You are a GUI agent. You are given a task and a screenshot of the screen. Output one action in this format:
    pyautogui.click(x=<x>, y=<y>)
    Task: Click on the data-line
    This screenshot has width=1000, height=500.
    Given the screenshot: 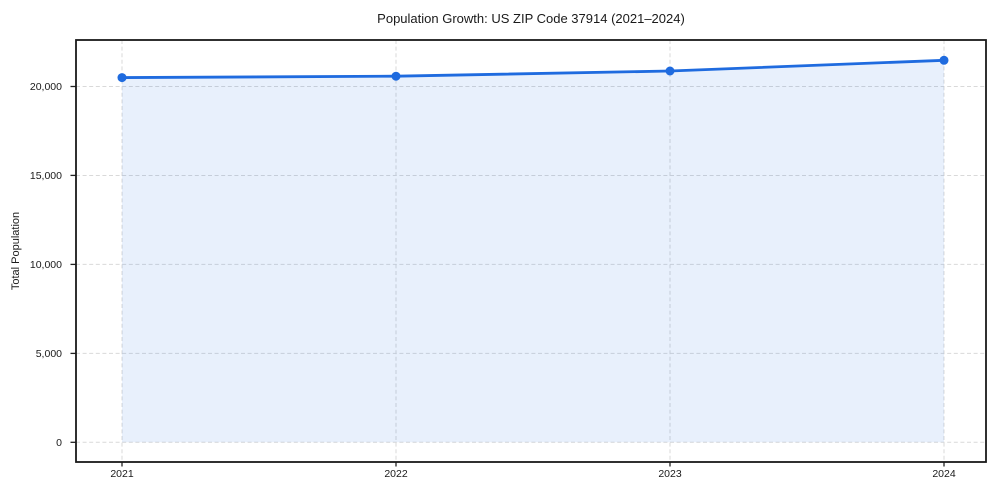 What is the action you would take?
    pyautogui.click(x=533, y=68)
    